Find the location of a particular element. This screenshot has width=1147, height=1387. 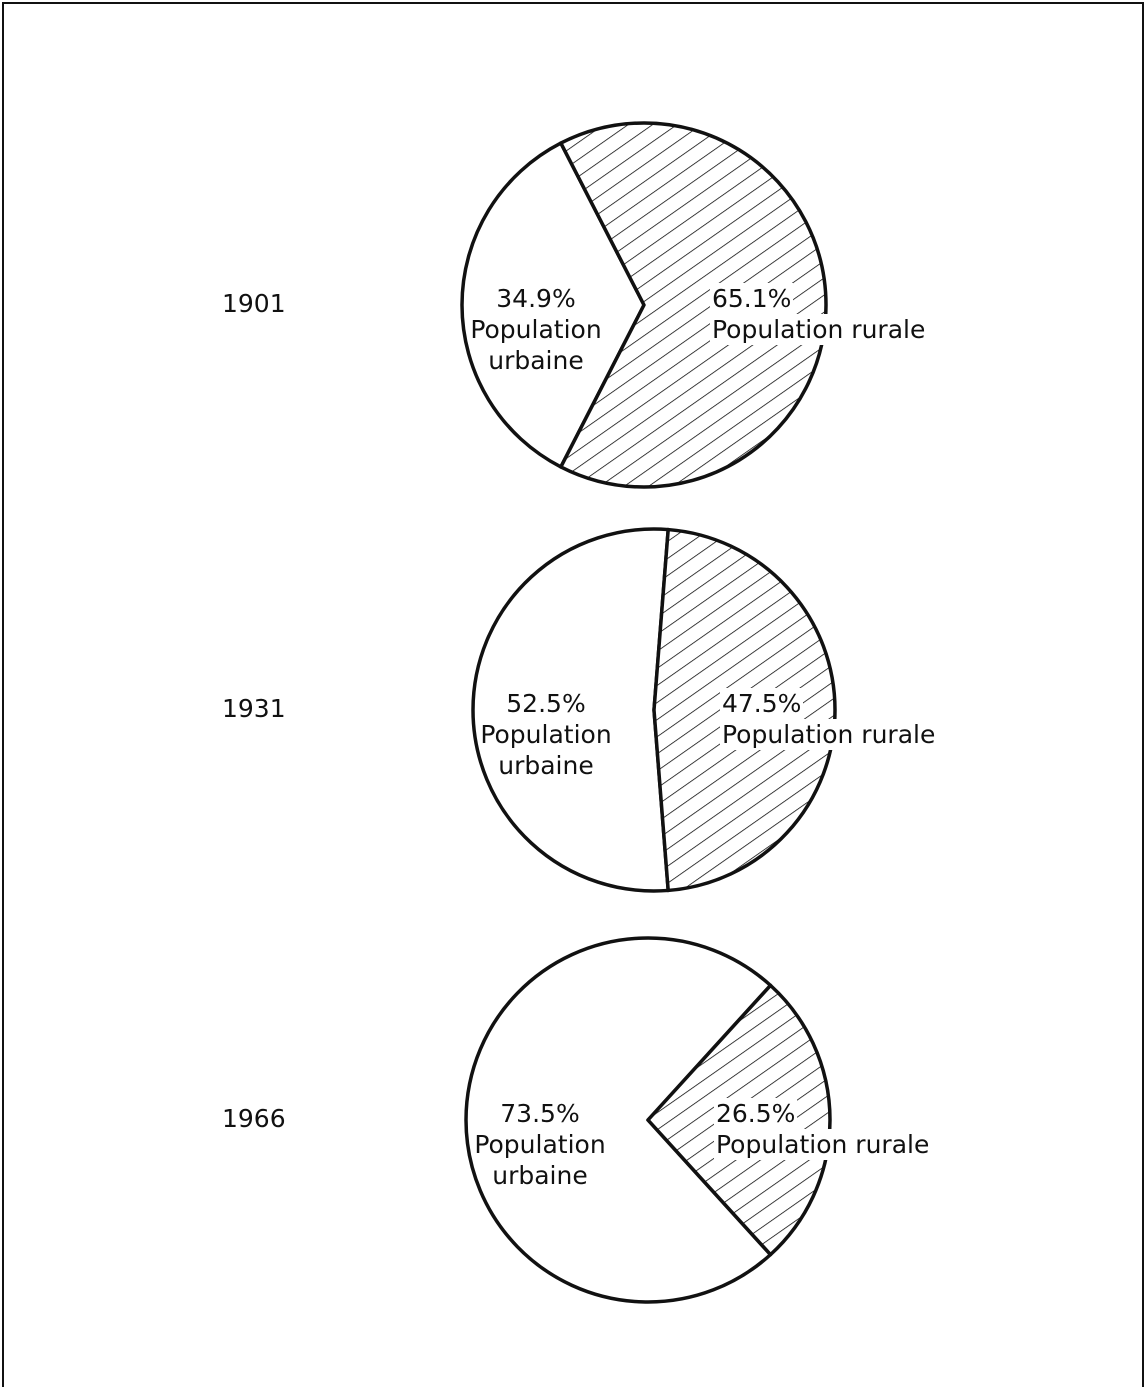

rural-label: 47.5% Population rurale is located at coordinates (829, 719).